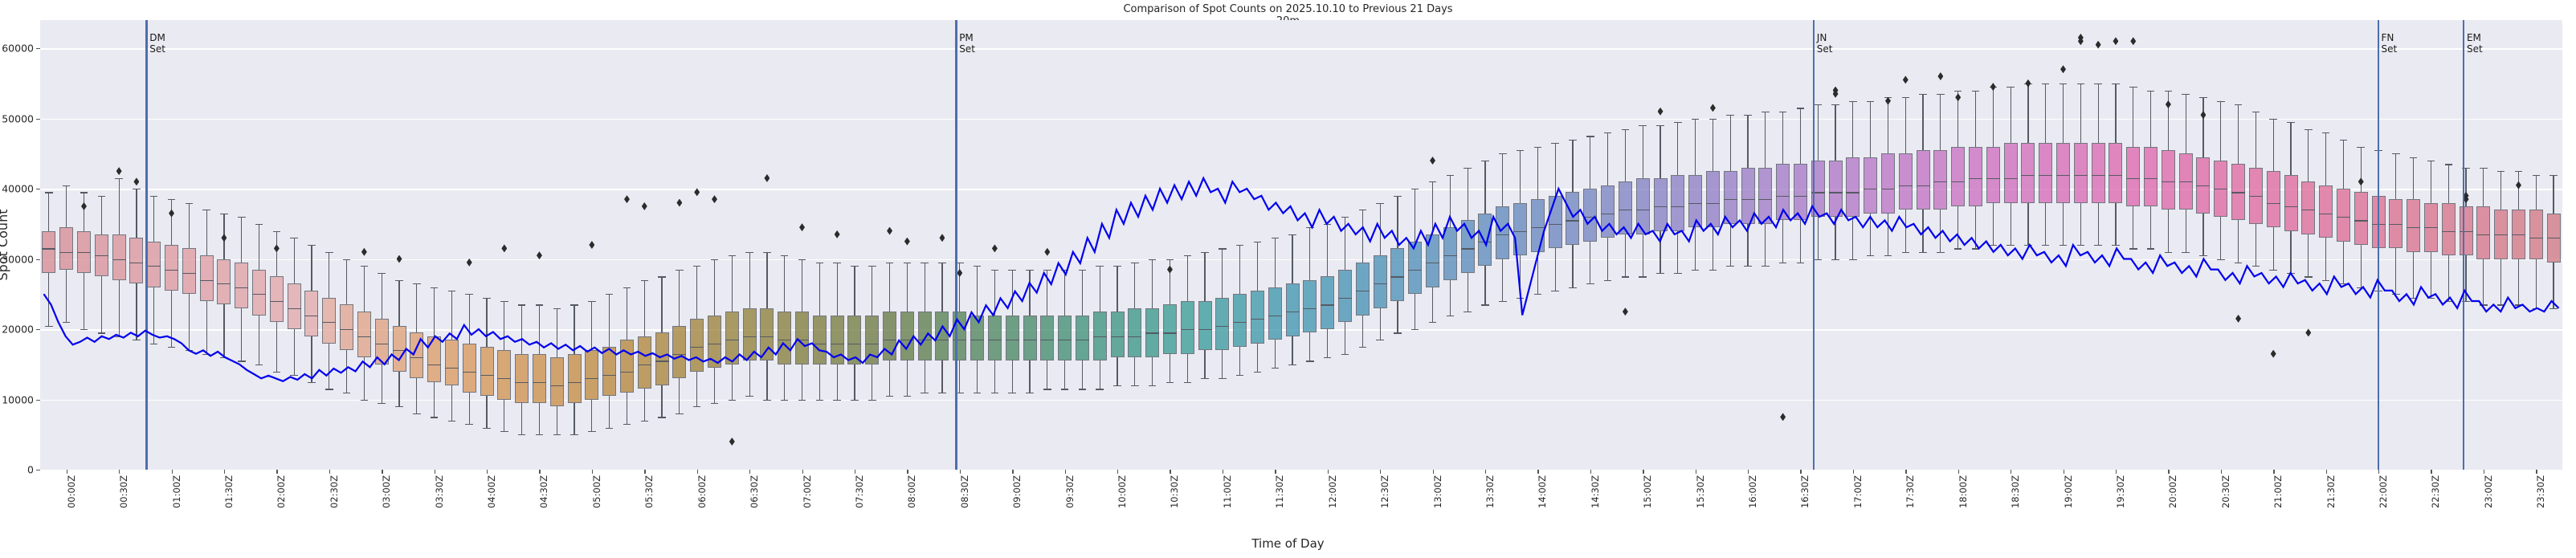 Image resolution: width=2576 pixels, height=558 pixels. Describe the element at coordinates (2173, 492) in the screenshot. I see `x-tick-label: 20:00Z` at that location.